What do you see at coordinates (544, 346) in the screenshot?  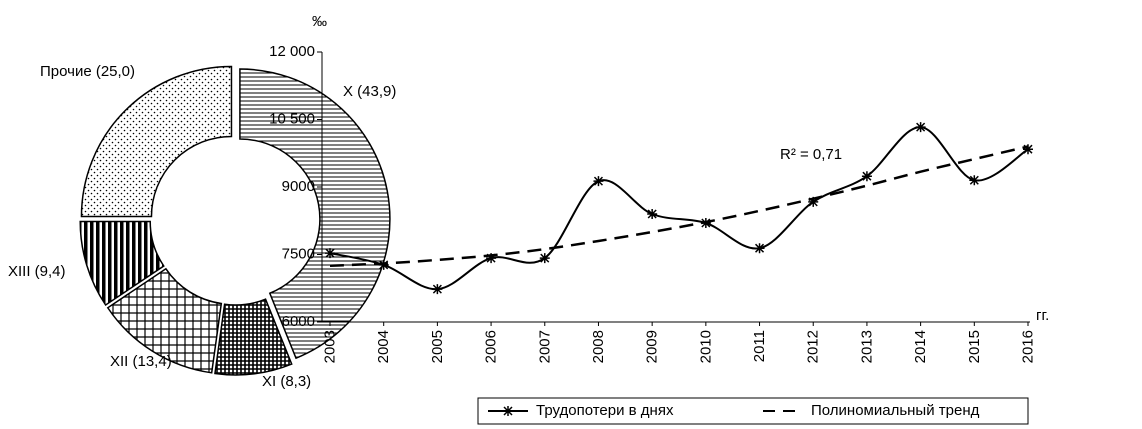 I see `x-tick-label: 2007` at bounding box center [544, 346].